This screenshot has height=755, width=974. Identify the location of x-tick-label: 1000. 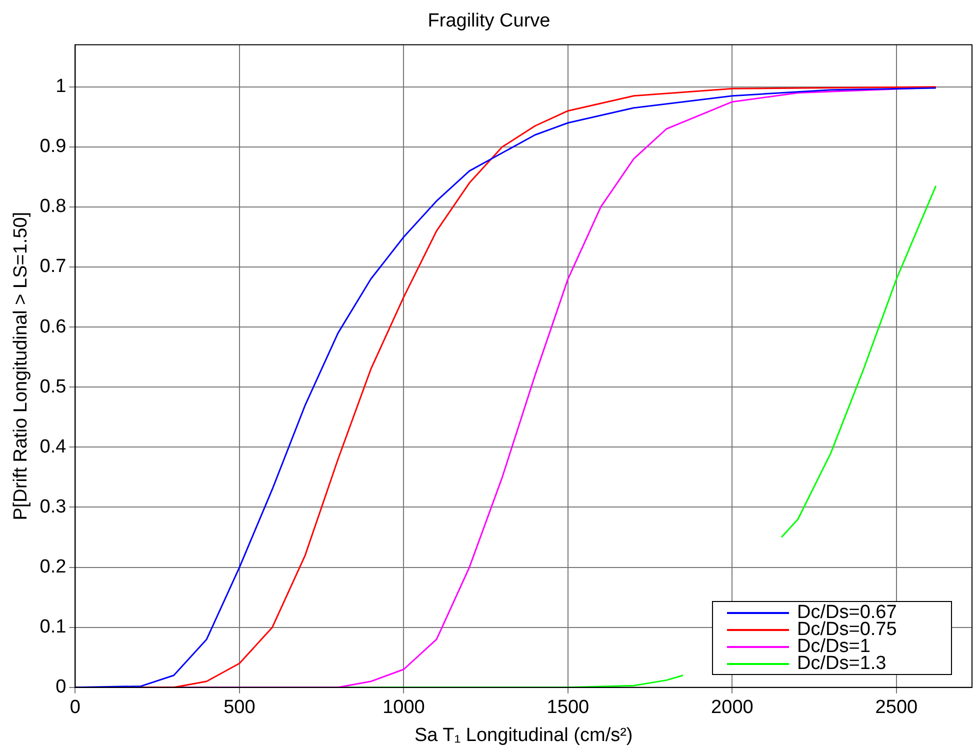
(403, 707).